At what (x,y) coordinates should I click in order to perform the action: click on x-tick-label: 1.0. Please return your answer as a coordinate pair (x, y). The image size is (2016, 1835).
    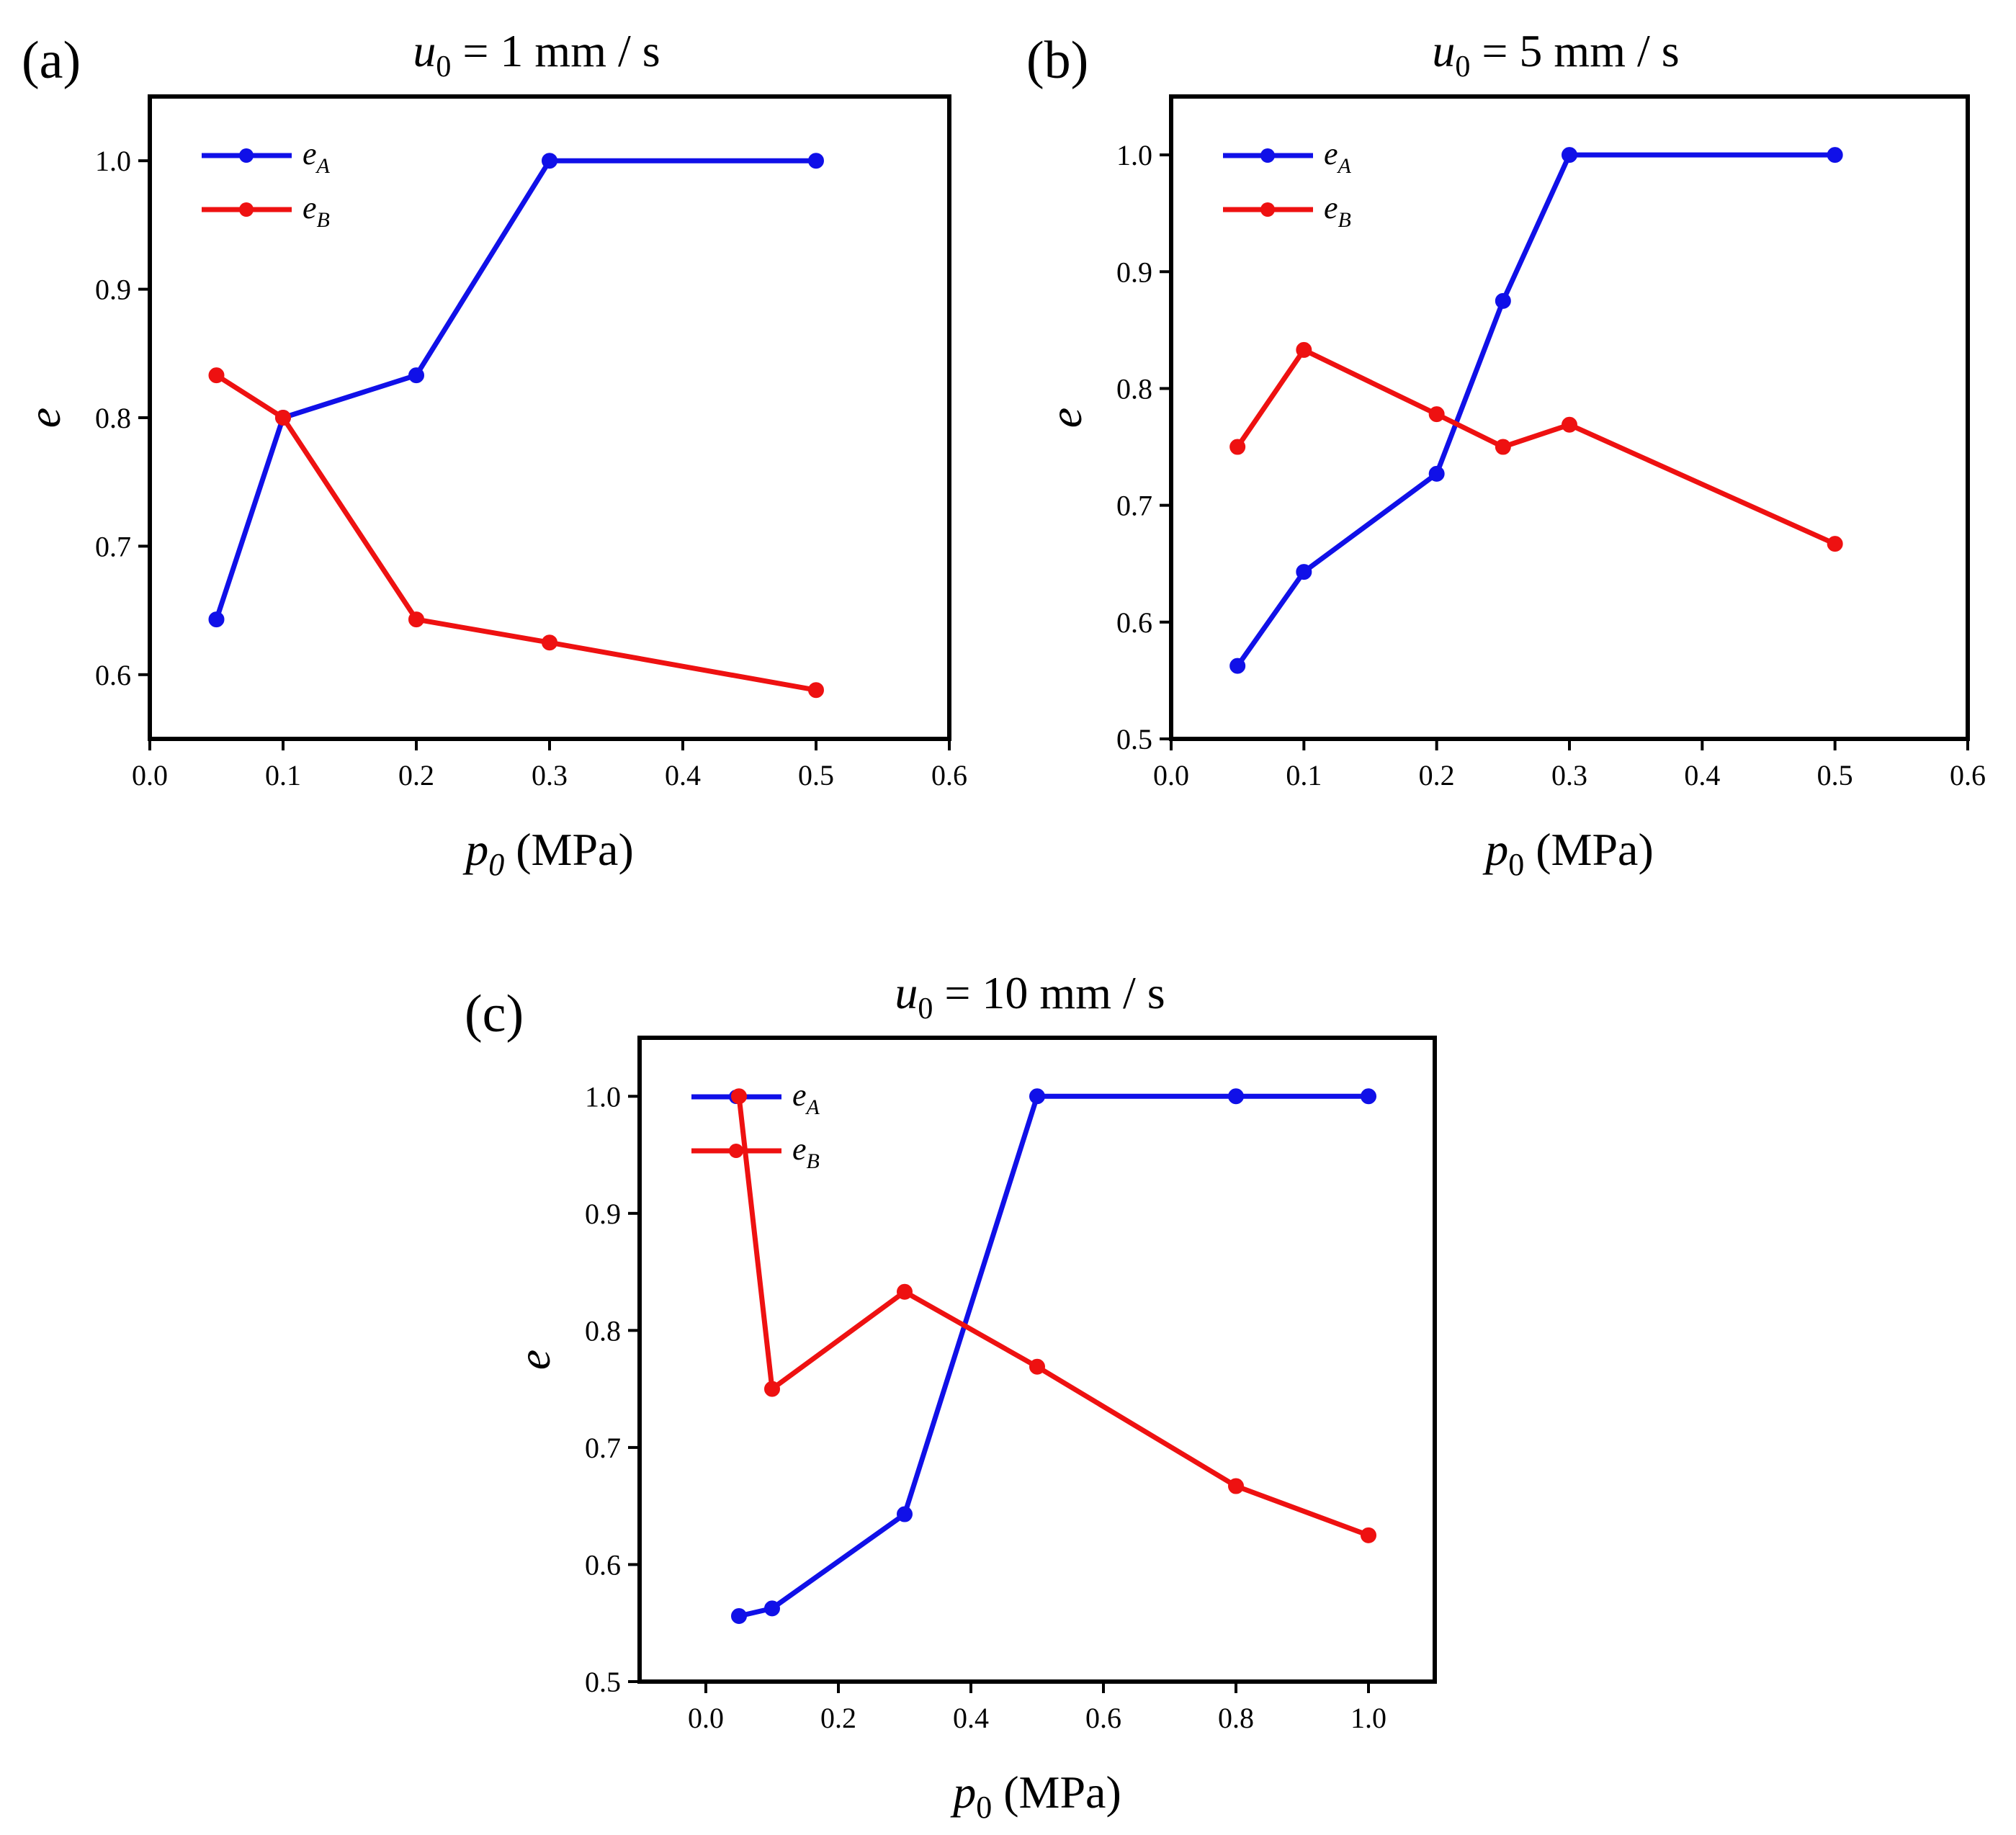
    Looking at the image, I should click on (1368, 1718).